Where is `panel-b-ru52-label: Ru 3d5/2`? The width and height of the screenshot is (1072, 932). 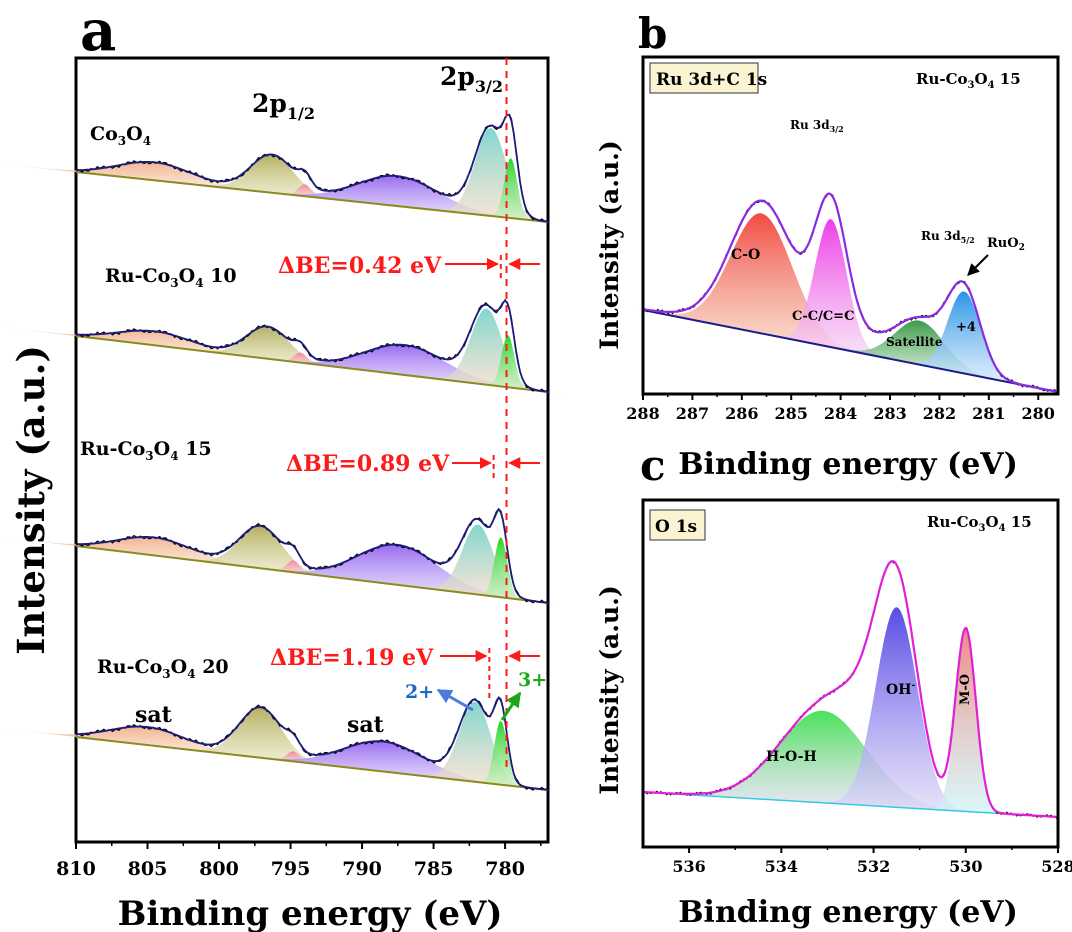 panel-b-ru52-label: Ru 3d5/2 is located at coordinates (948, 237).